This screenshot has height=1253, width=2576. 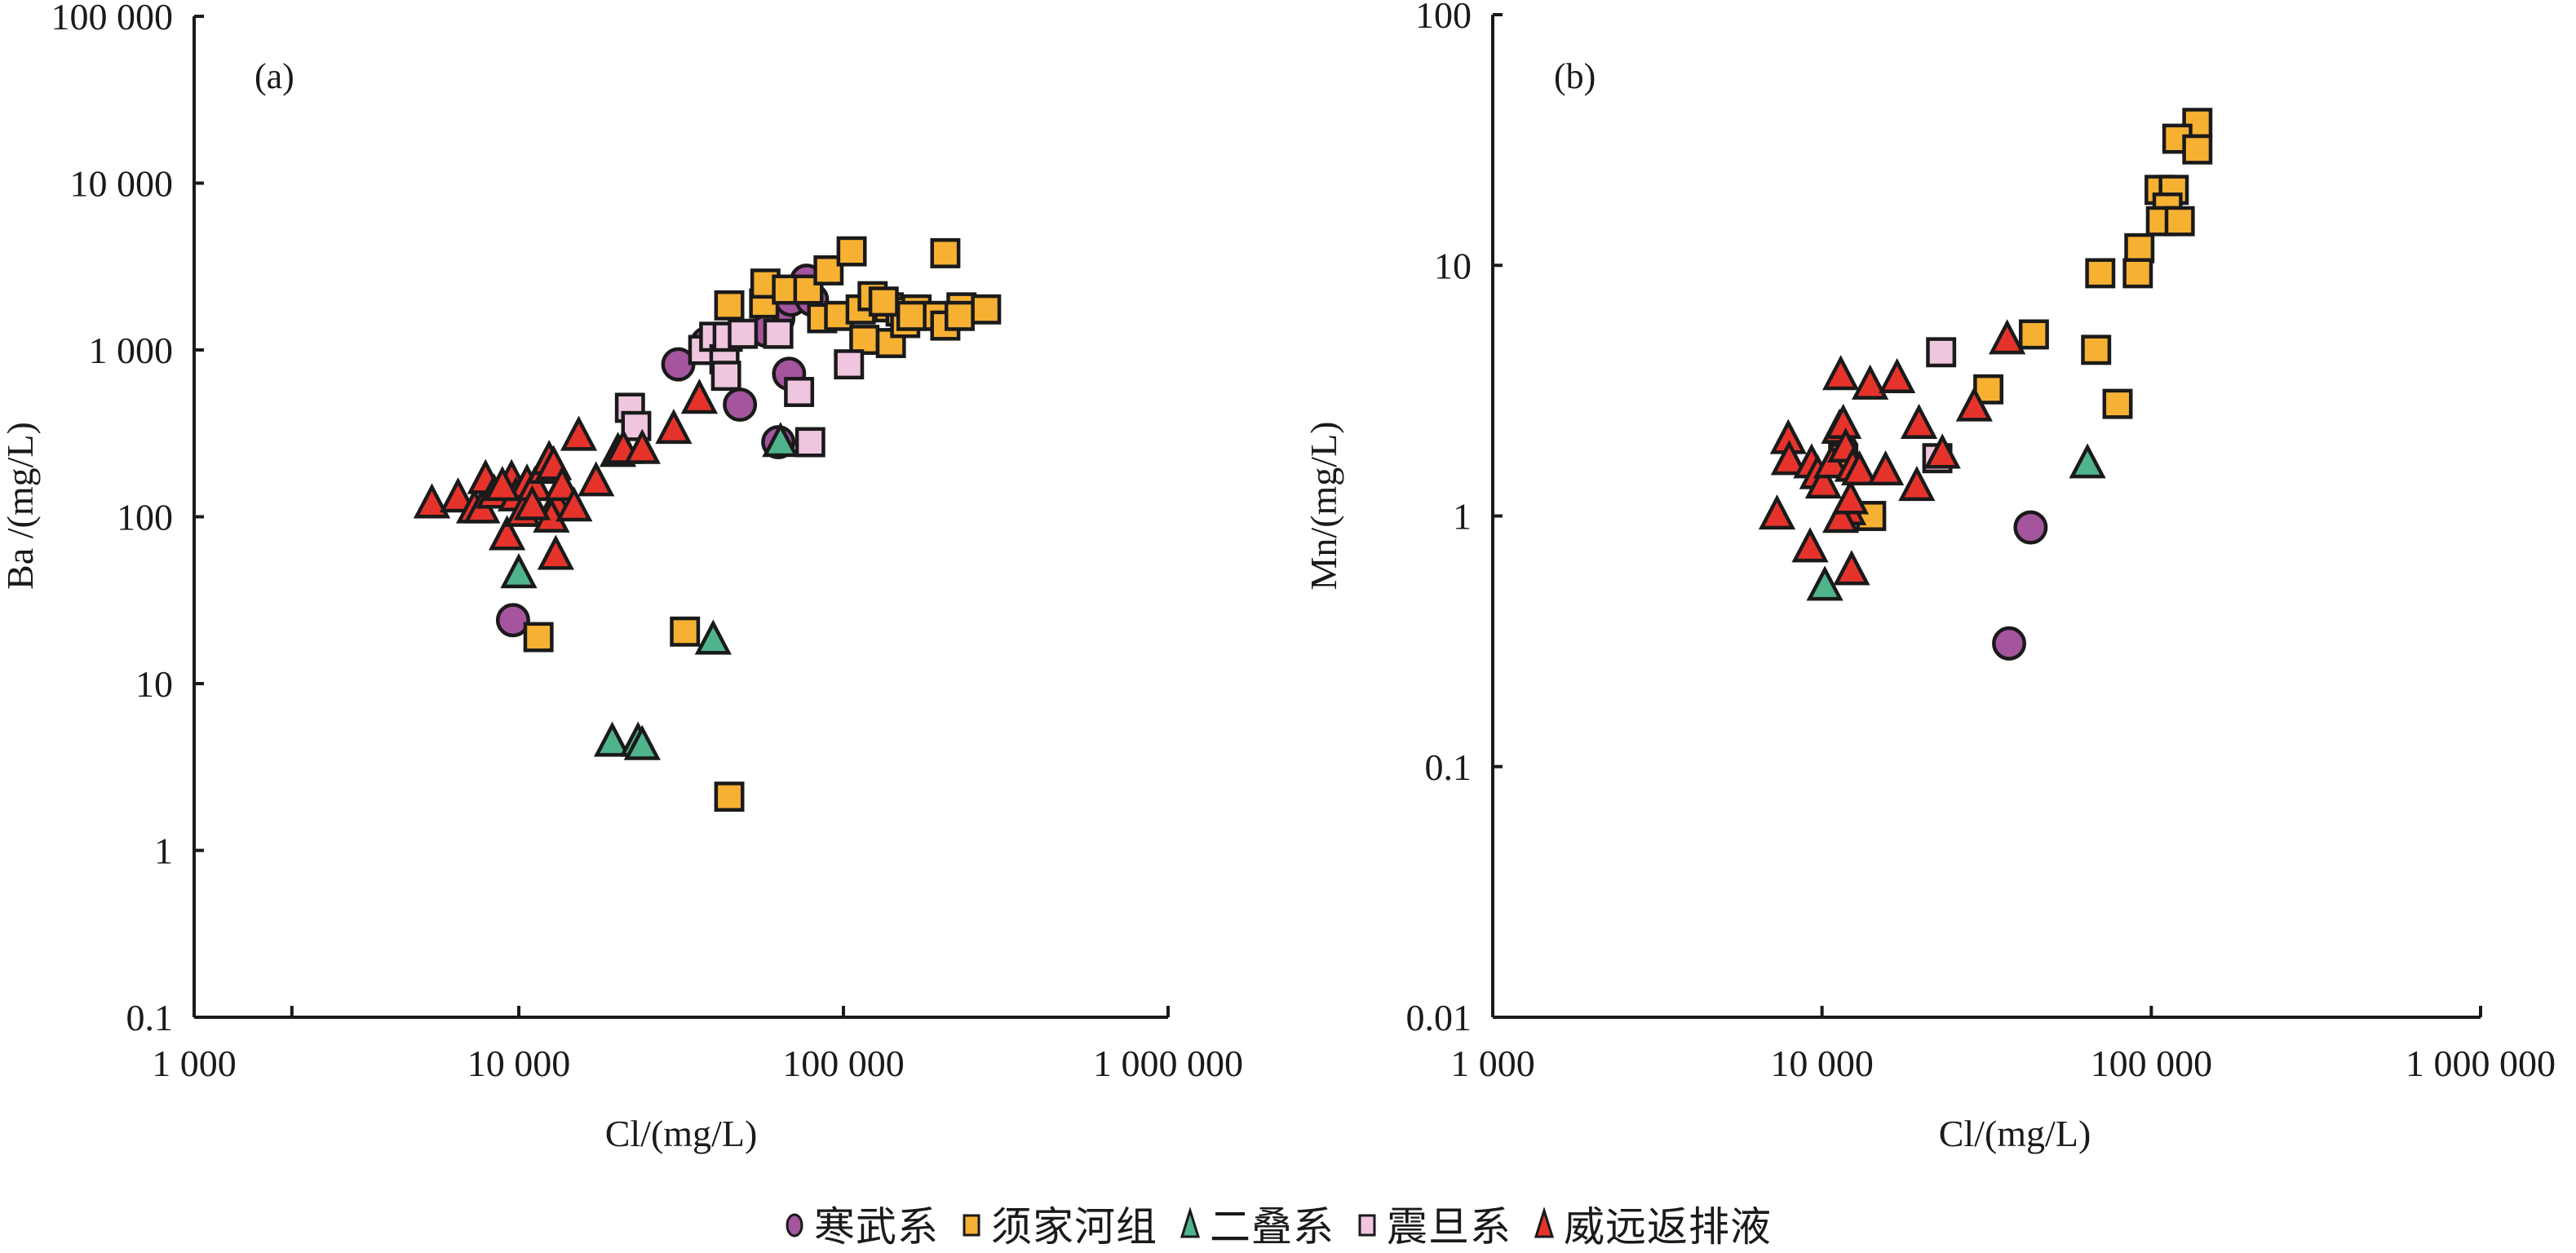 What do you see at coordinates (1434, 1223) in the screenshot?
I see `legend-item-sinian: 震旦系` at bounding box center [1434, 1223].